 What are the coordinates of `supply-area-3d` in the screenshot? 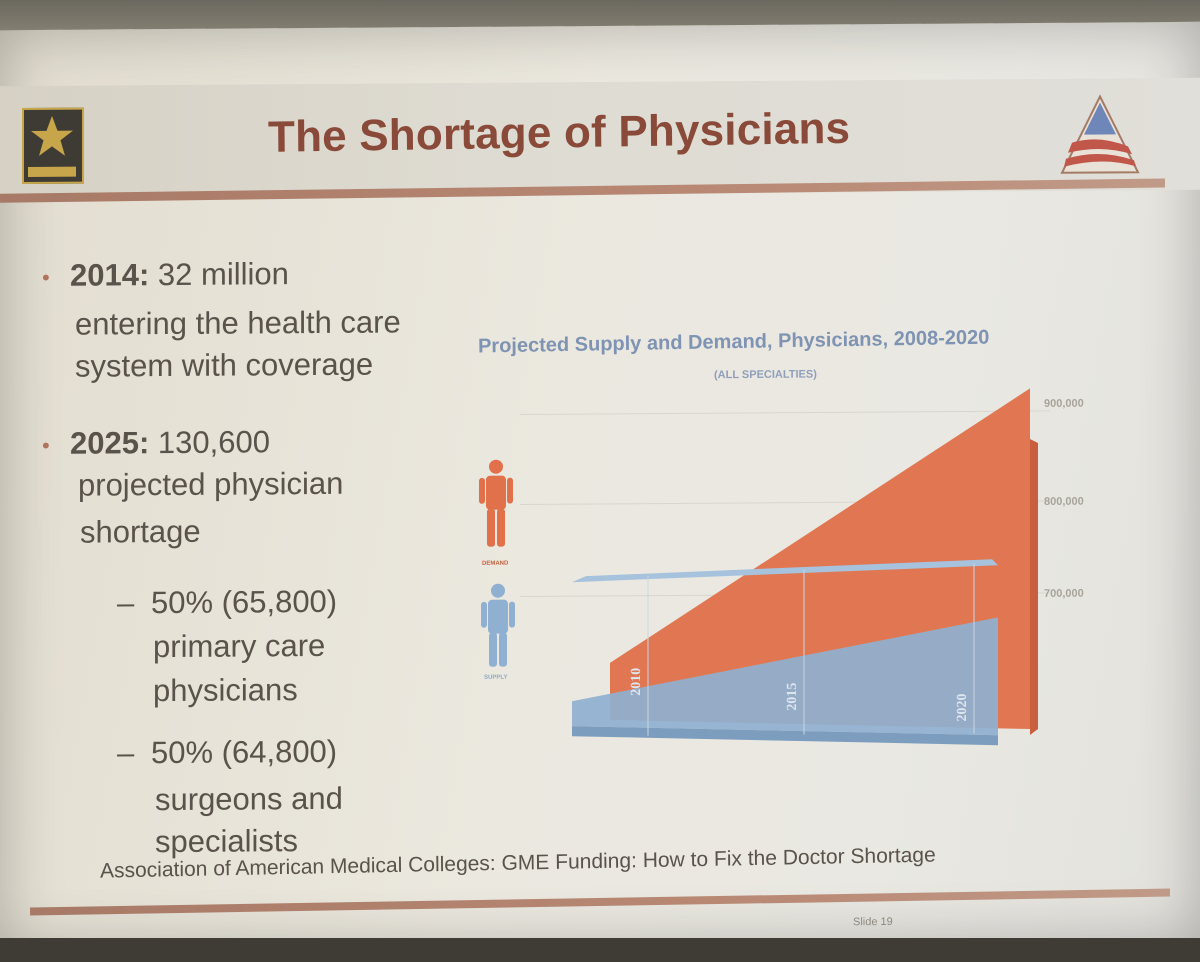 It's located at (785, 652).